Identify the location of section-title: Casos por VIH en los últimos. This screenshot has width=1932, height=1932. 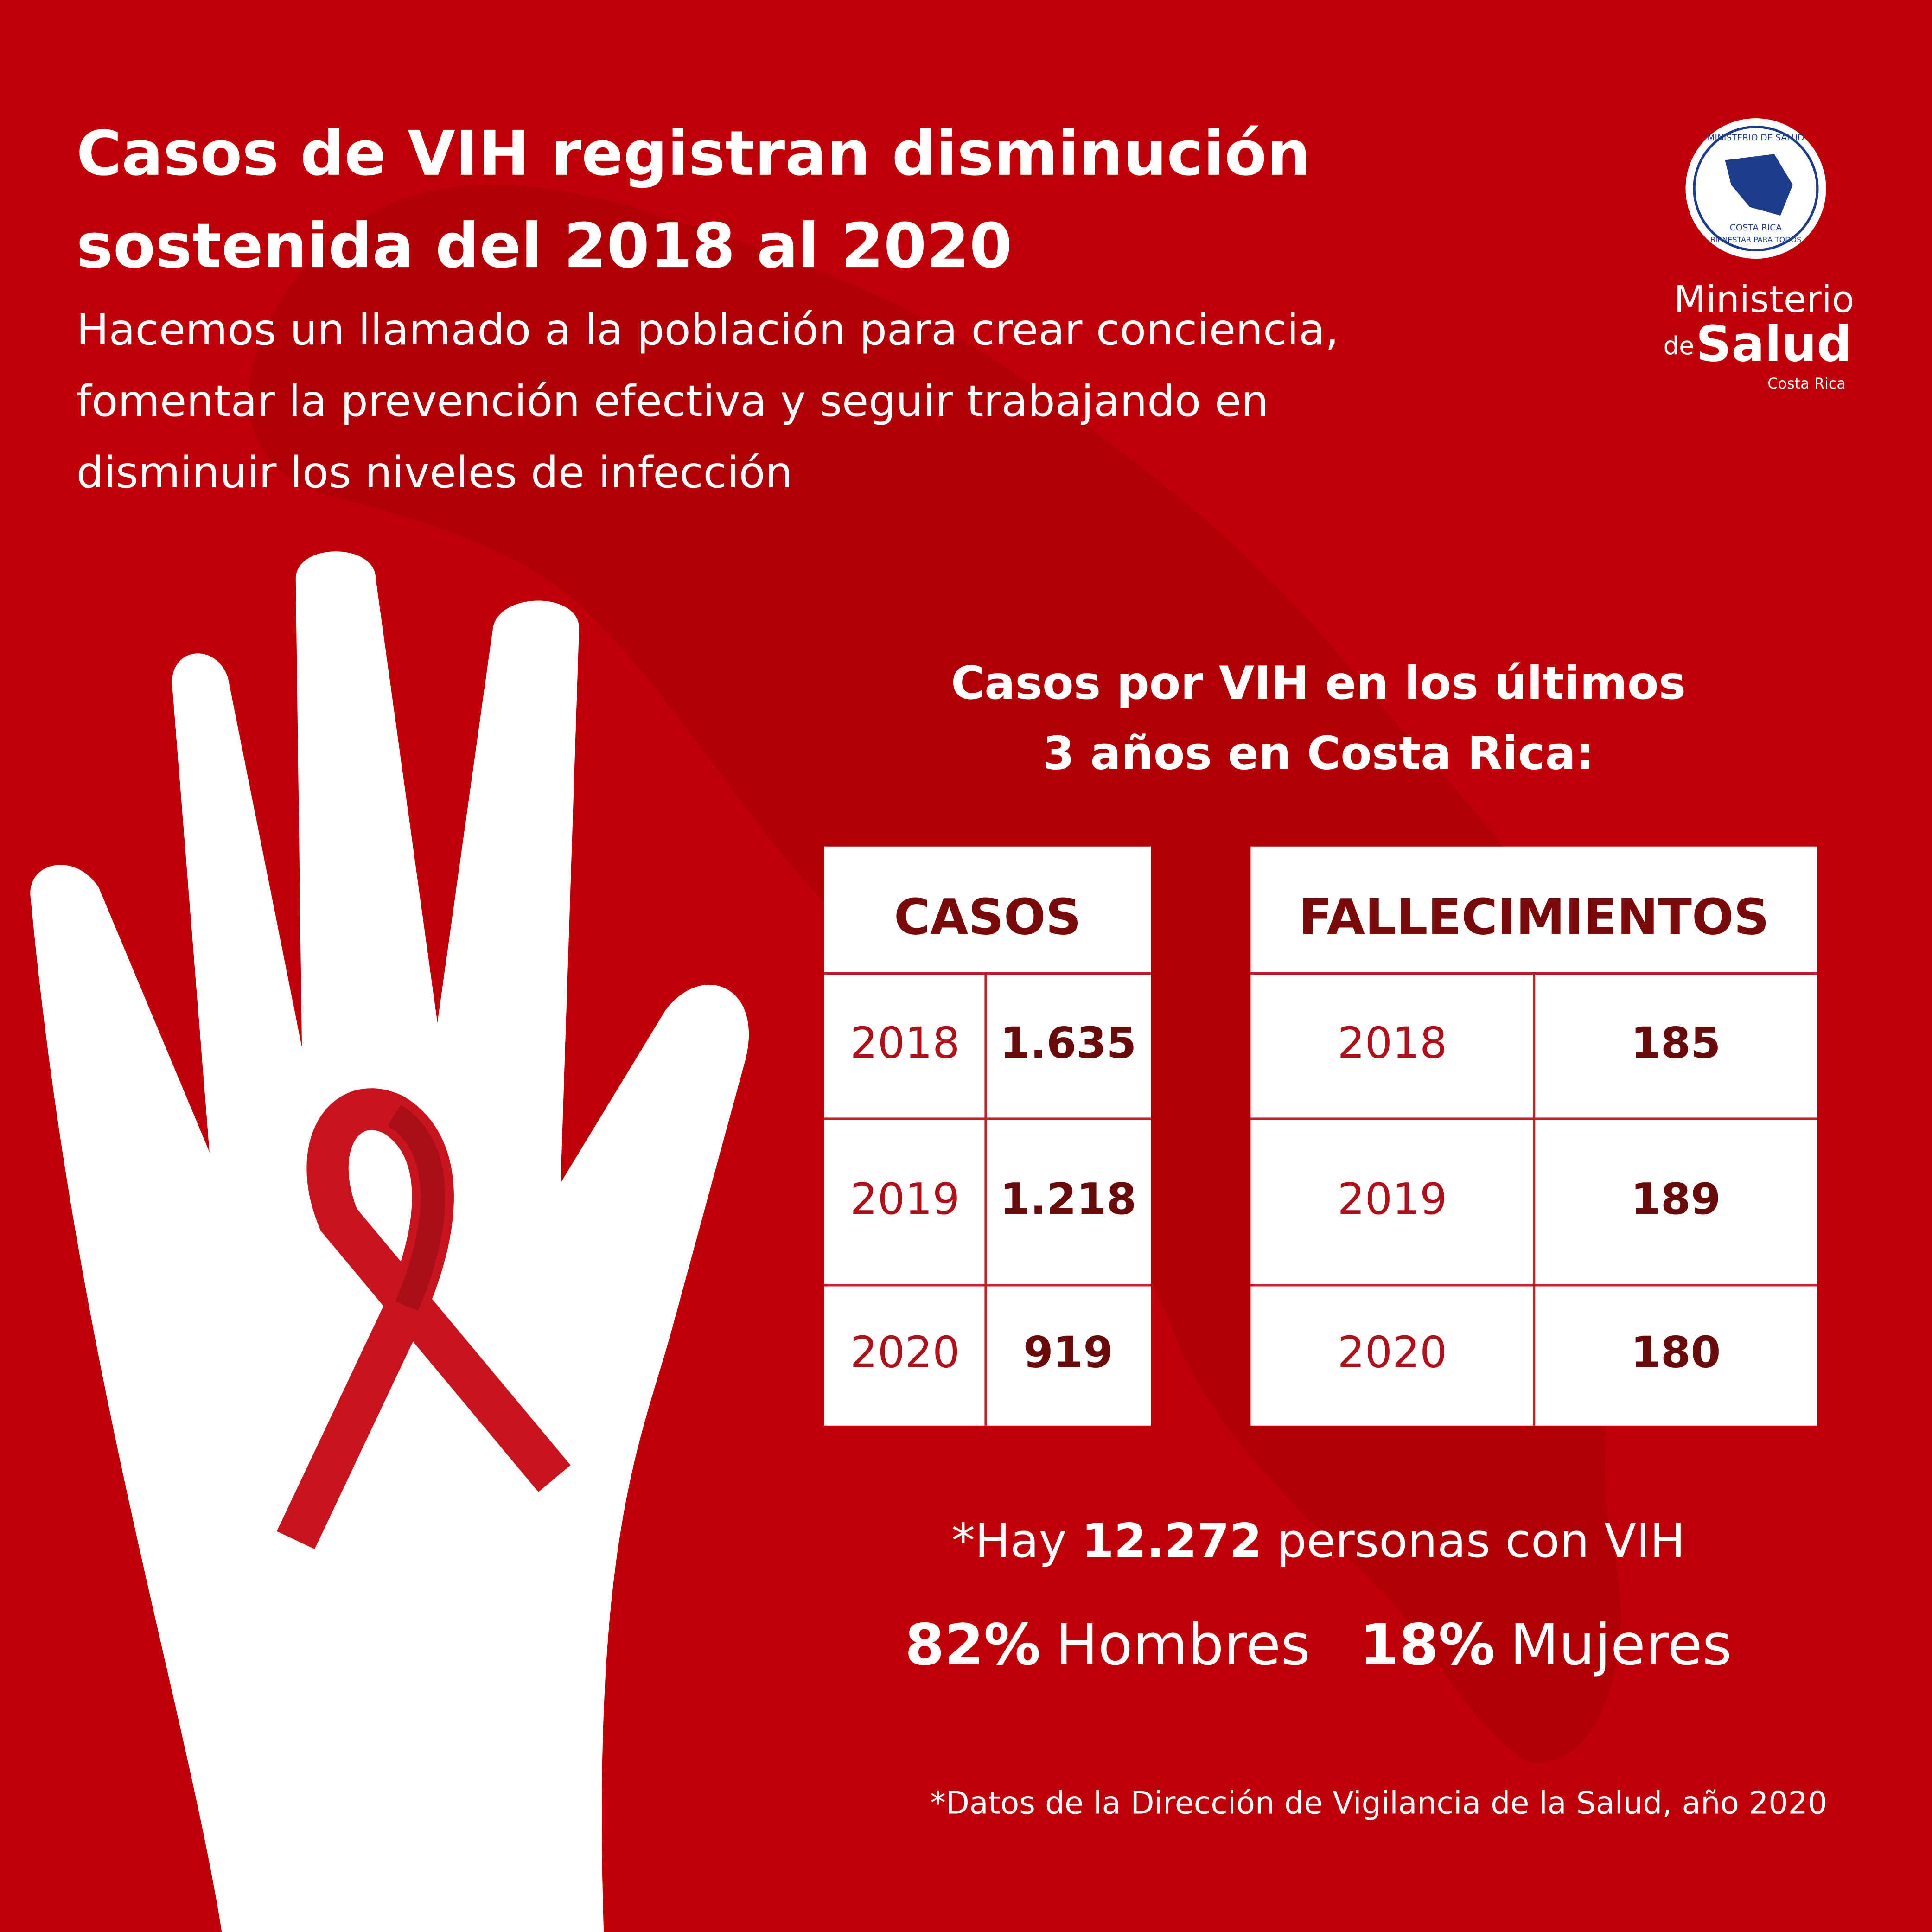
(1318, 683).